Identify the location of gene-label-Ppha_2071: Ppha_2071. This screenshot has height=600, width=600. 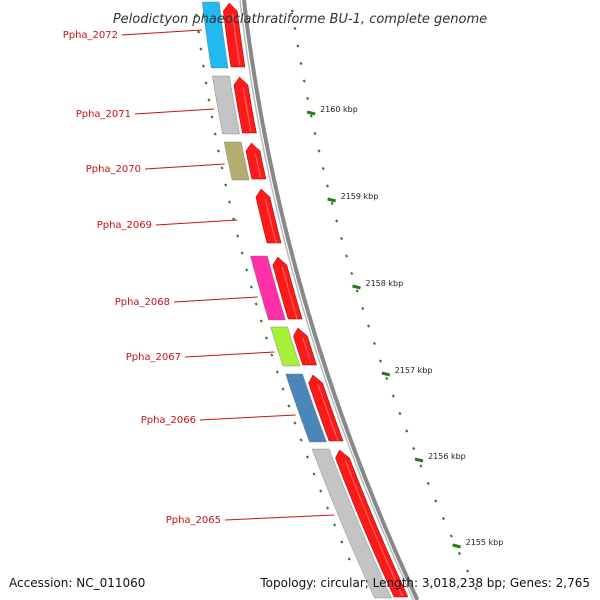
(103, 114).